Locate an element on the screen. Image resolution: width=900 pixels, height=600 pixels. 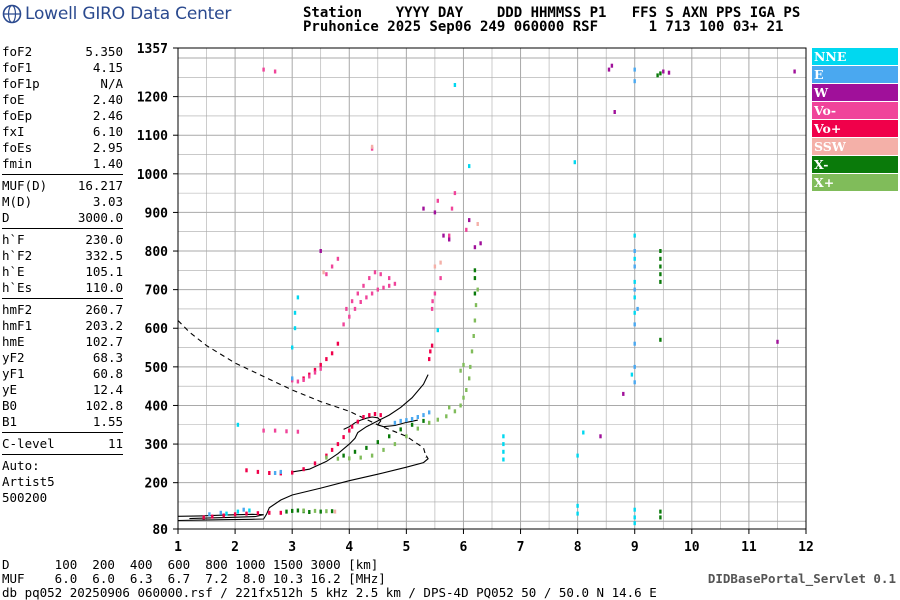
profile-curves is located at coordinates (303, 421).